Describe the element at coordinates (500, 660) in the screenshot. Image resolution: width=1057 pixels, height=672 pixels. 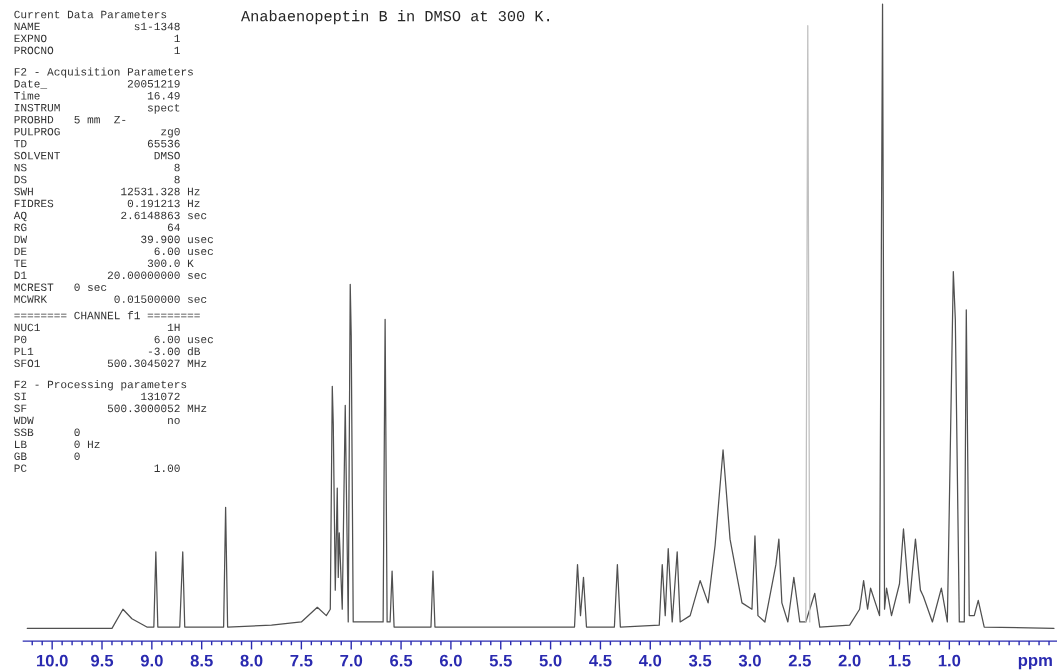
I see `x-tick-label: 5.5` at that location.